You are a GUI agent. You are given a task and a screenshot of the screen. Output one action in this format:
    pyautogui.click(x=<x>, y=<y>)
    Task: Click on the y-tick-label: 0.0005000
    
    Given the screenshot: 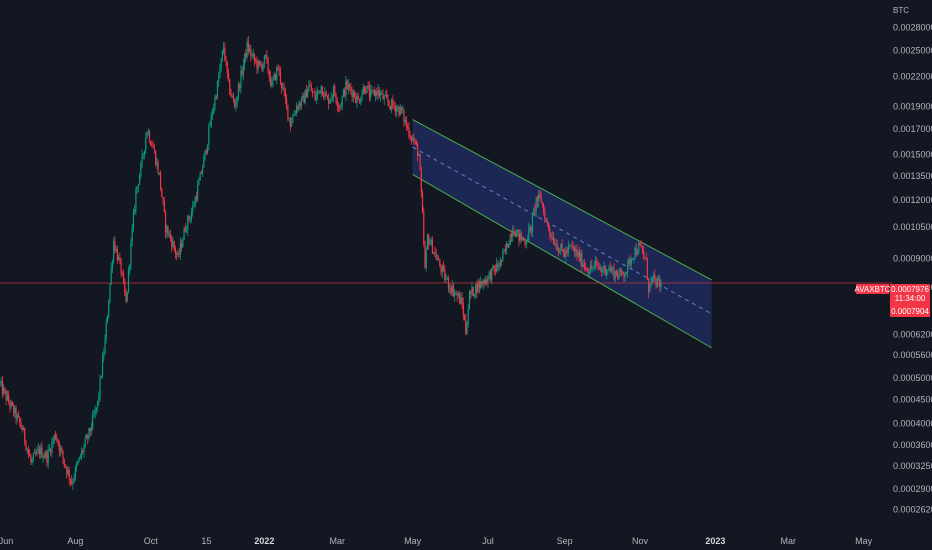 What is the action you would take?
    pyautogui.click(x=912, y=378)
    